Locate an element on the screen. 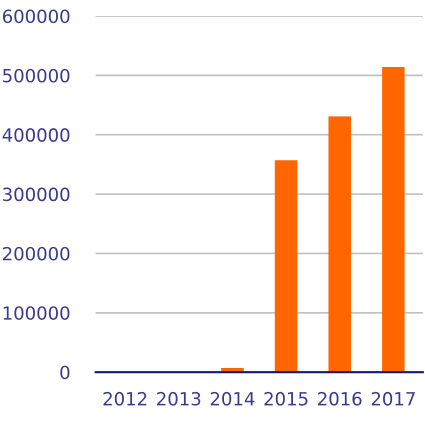 This screenshot has height=421, width=425. y-tick-label: 400000 is located at coordinates (36, 135).